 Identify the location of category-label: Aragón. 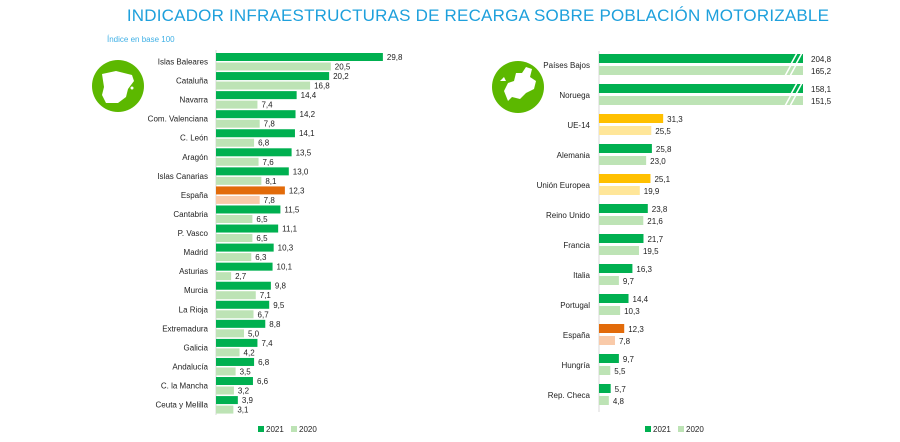
(195, 157).